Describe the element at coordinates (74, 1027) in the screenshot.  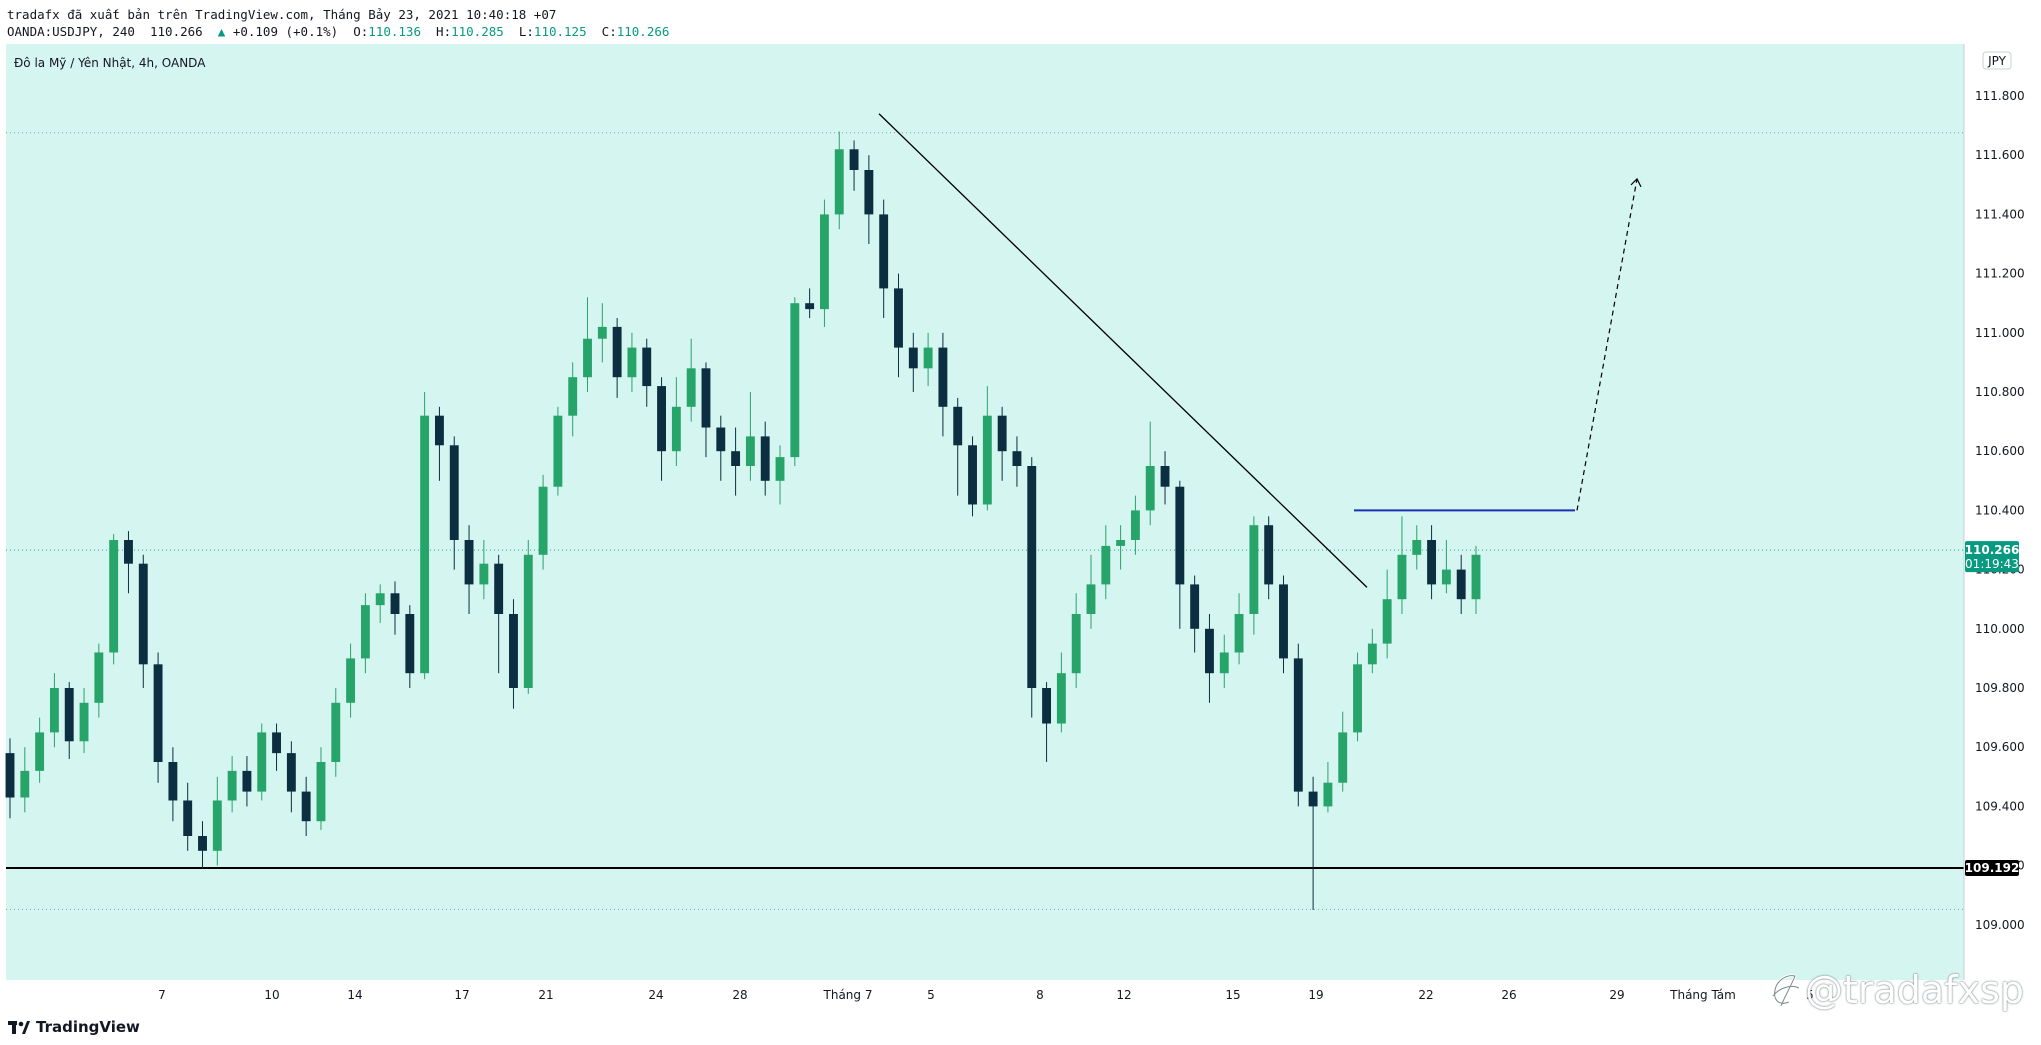
I see `tradingview-logo: TradingView` at that location.